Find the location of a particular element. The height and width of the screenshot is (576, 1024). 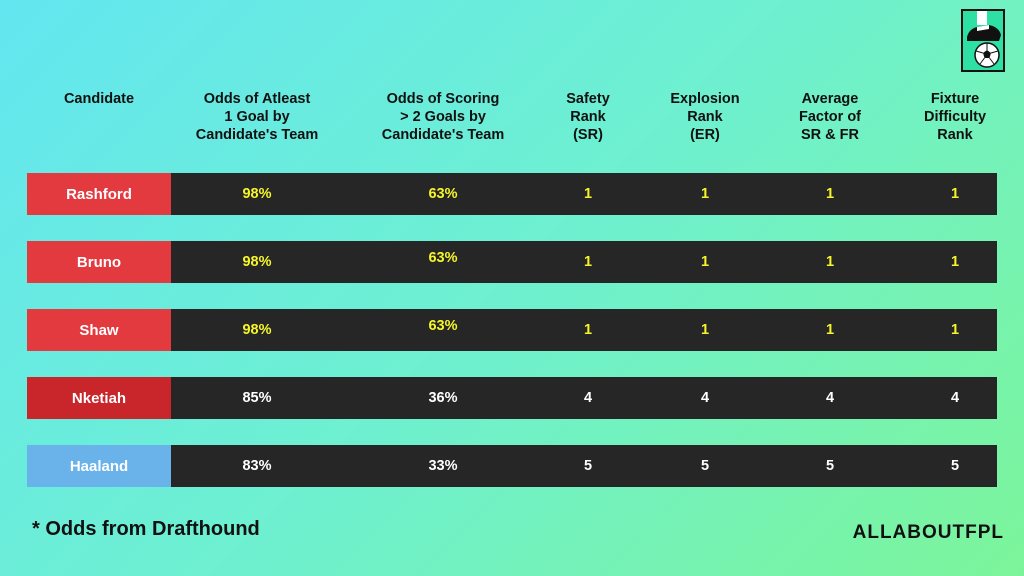

table-row: Nketiah 85% 36% 4 4 4 4 is located at coordinates (512, 398).